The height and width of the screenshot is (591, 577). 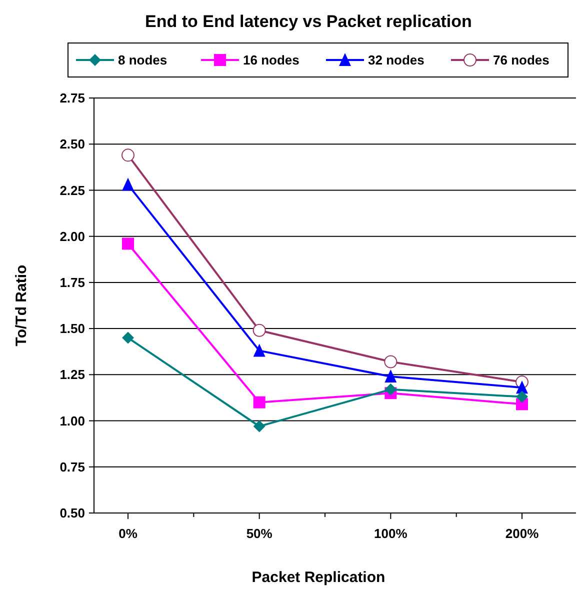 What do you see at coordinates (521, 60) in the screenshot?
I see `legend-label: 76 nodes` at bounding box center [521, 60].